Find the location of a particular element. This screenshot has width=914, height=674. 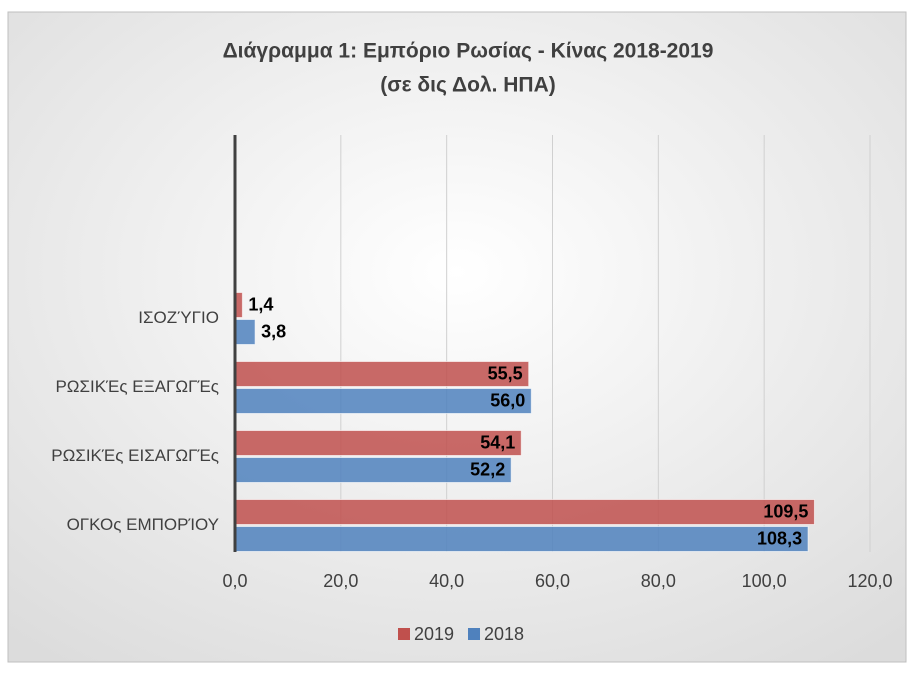

data-label: 3,8 is located at coordinates (273, 331).